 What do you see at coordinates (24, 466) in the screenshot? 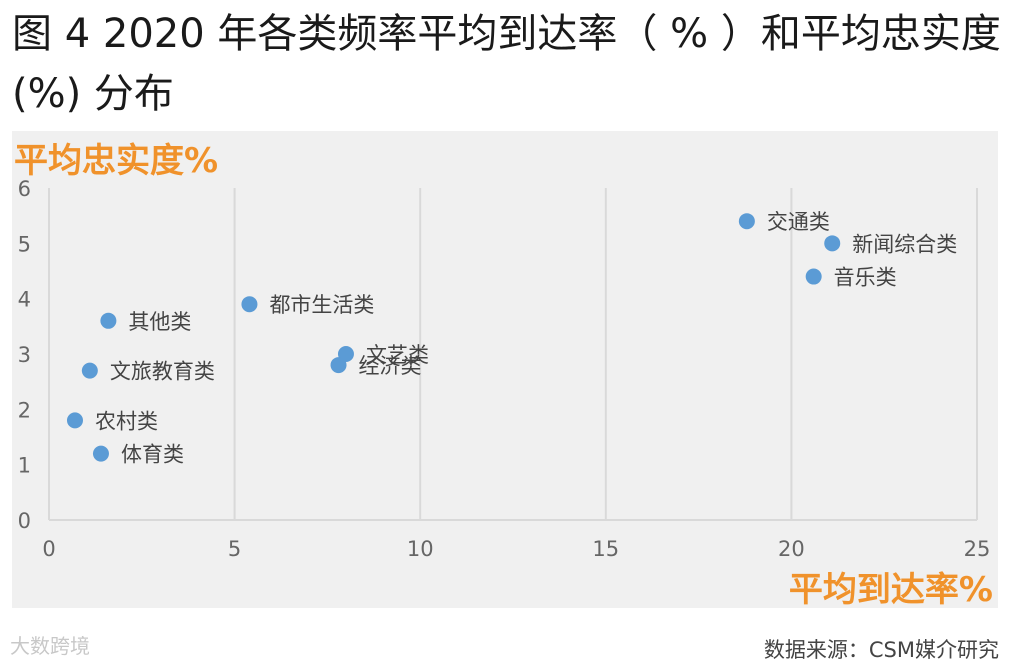
I see `y-tick-label: 1` at bounding box center [24, 466].